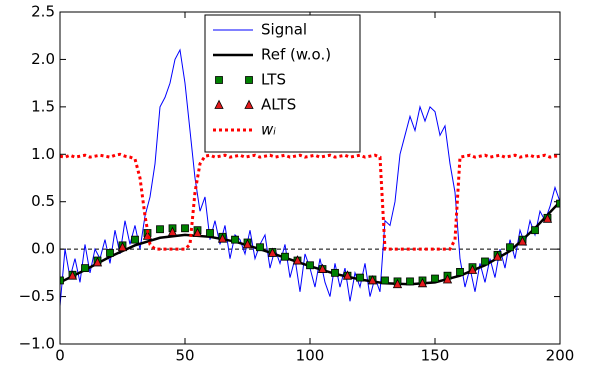  Describe the element at coordinates (278, 105) in the screenshot. I see `legend-label: ALTS` at that location.